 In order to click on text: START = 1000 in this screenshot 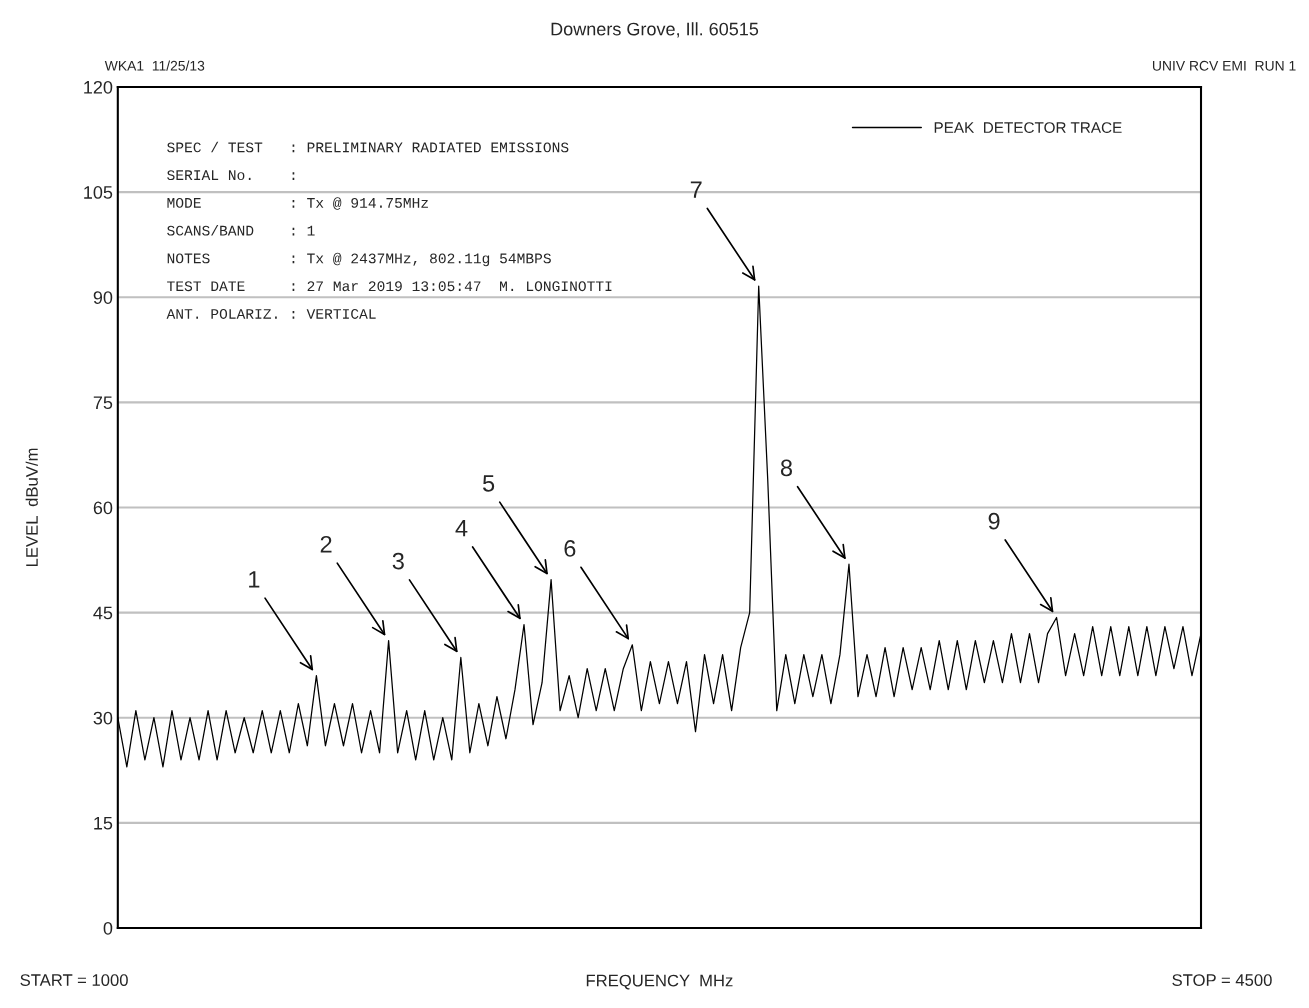, I will do `click(74, 980)`.